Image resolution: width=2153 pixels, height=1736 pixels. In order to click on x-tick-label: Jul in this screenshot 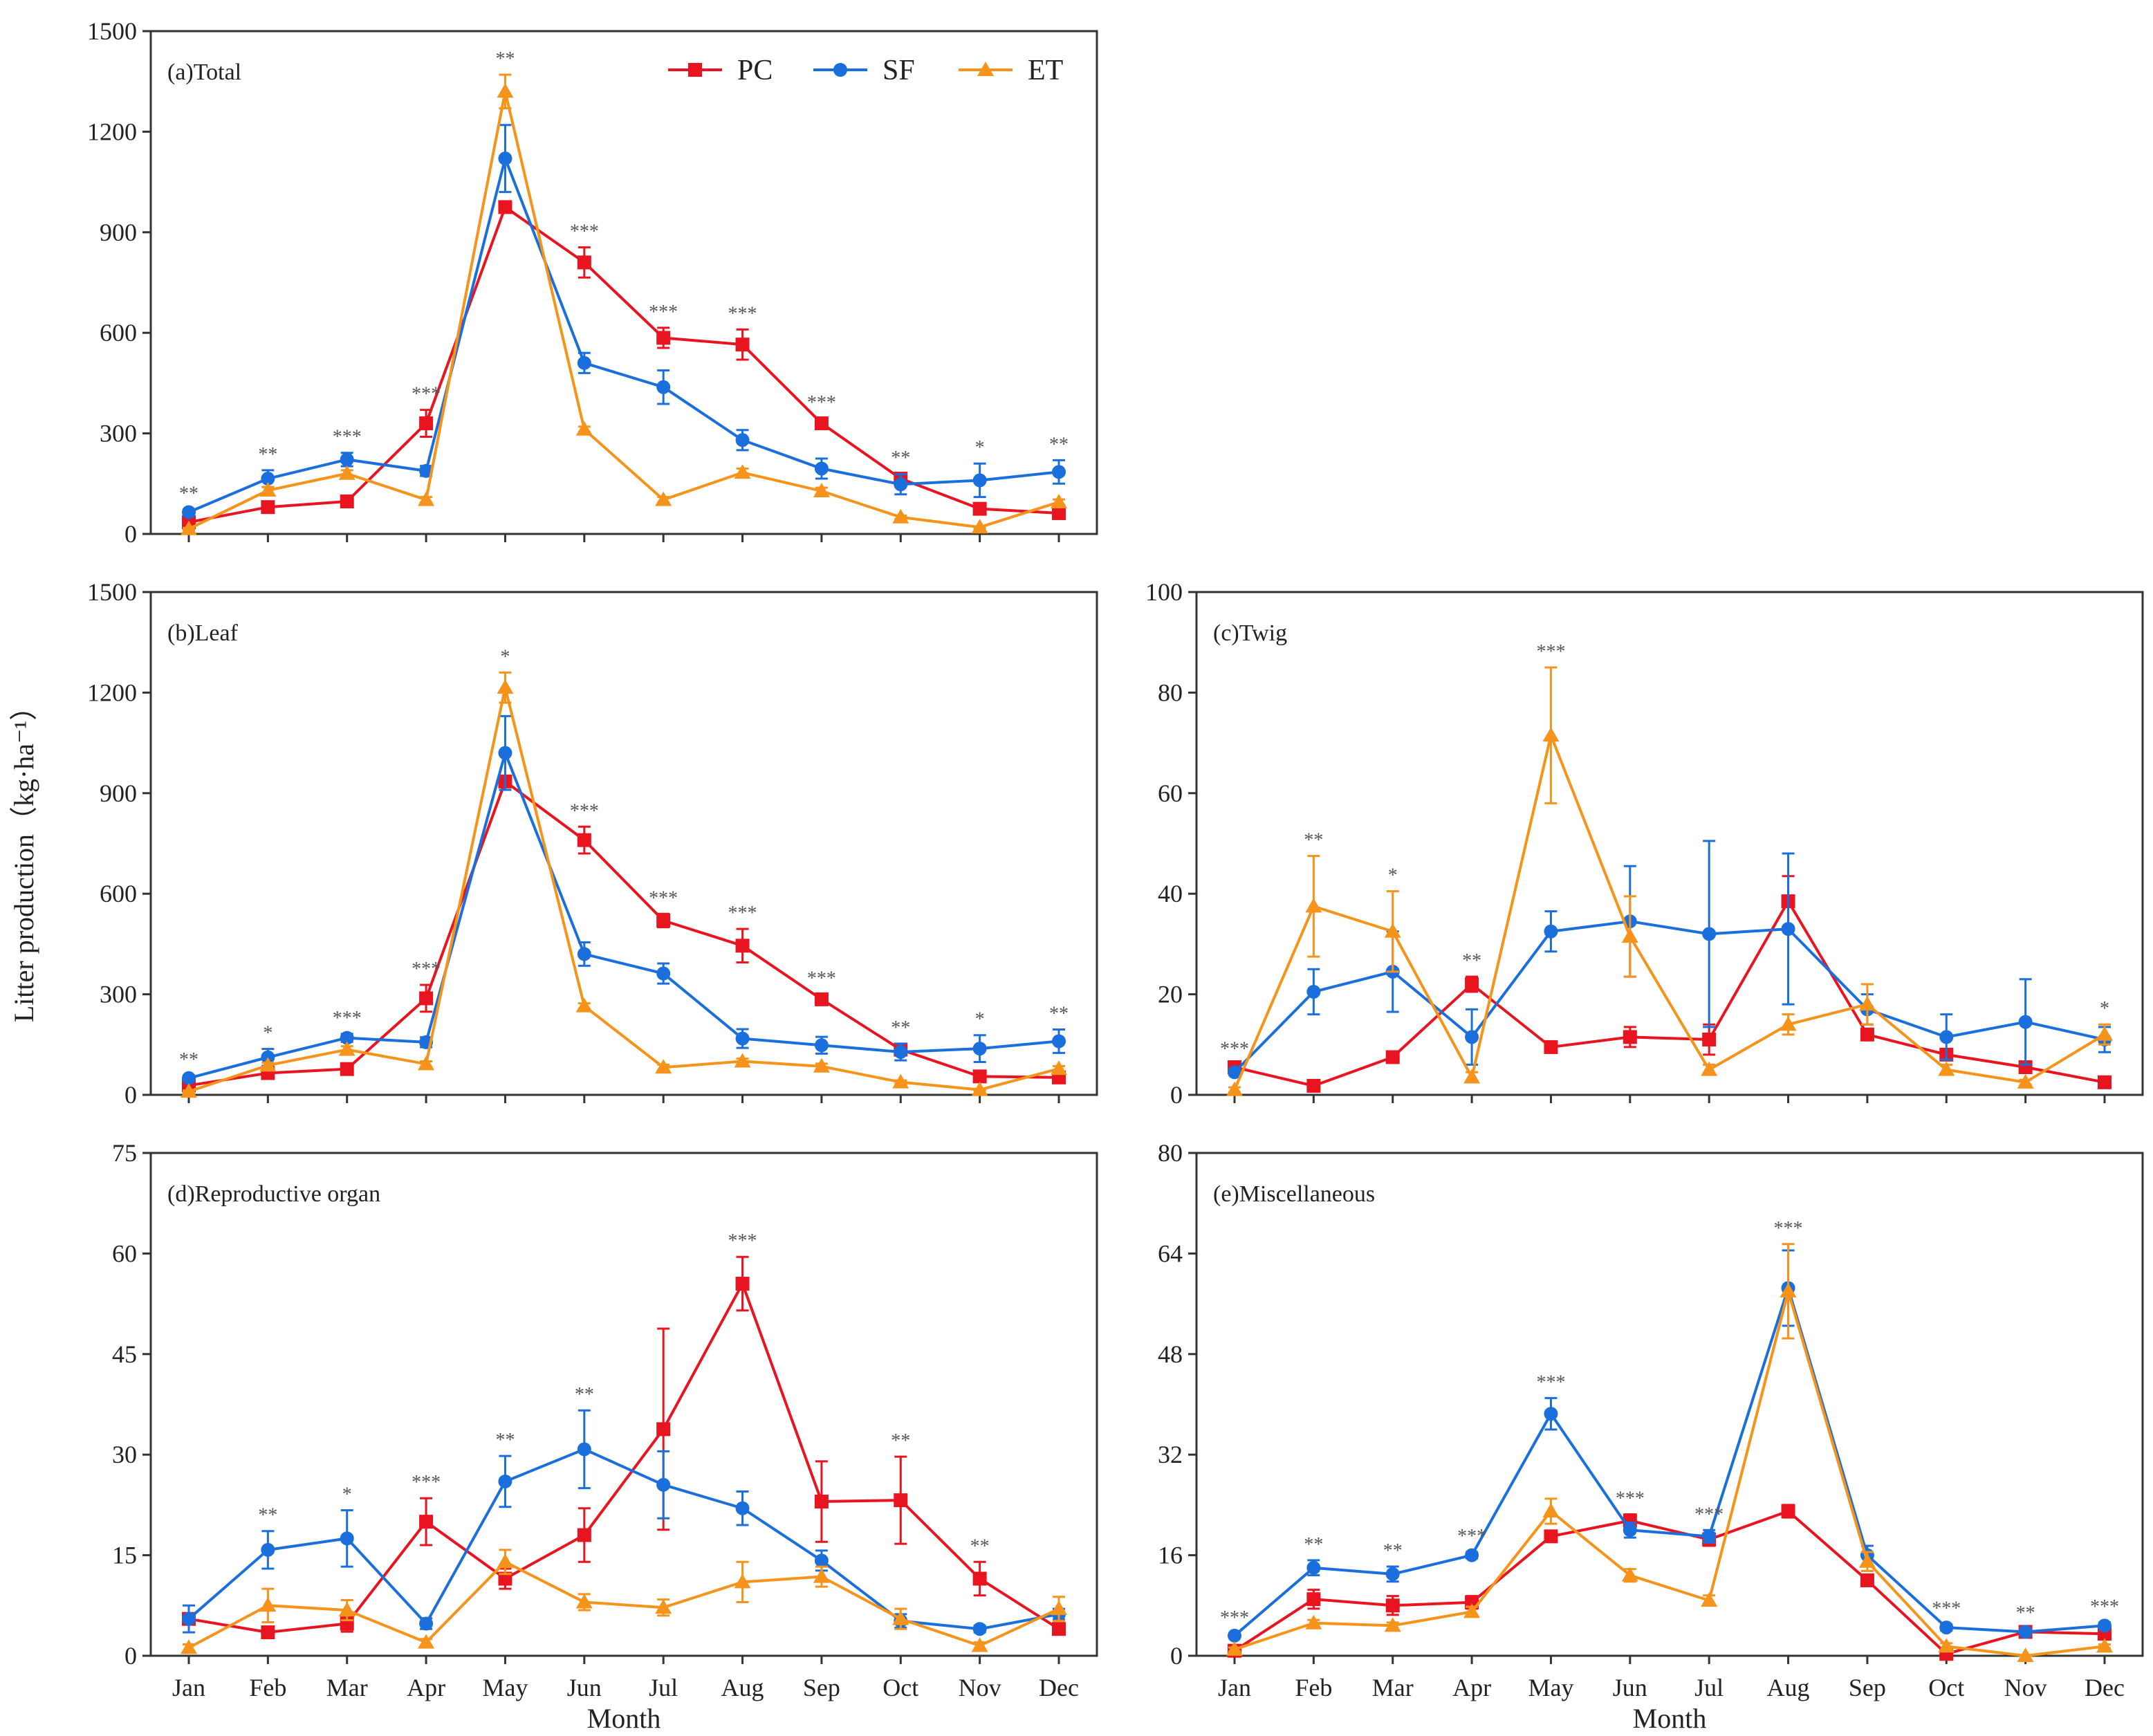, I will do `click(663, 1687)`.